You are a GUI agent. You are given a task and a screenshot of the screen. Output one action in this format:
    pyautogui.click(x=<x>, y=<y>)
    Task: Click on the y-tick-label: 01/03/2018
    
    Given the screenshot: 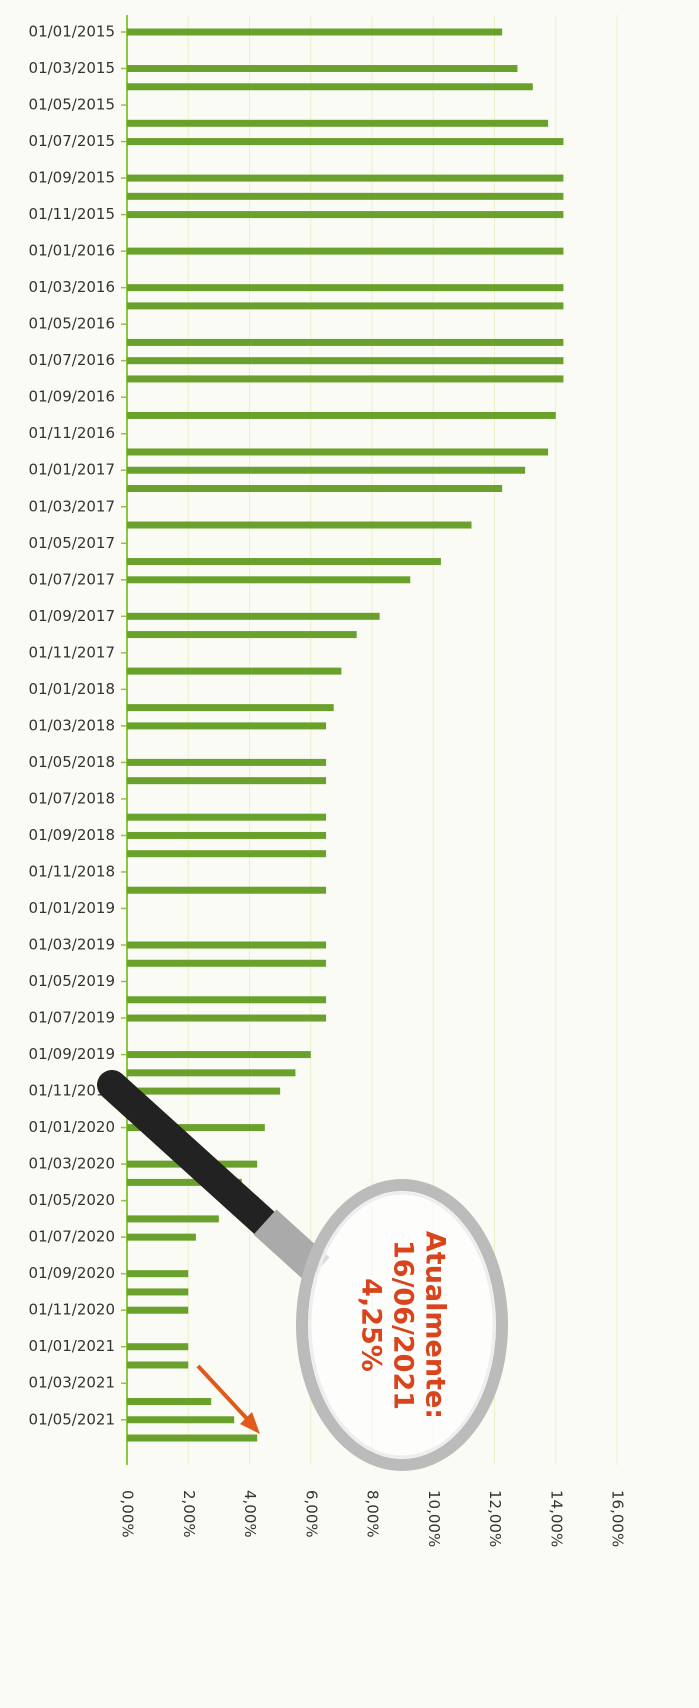 What is the action you would take?
    pyautogui.click(x=72, y=725)
    